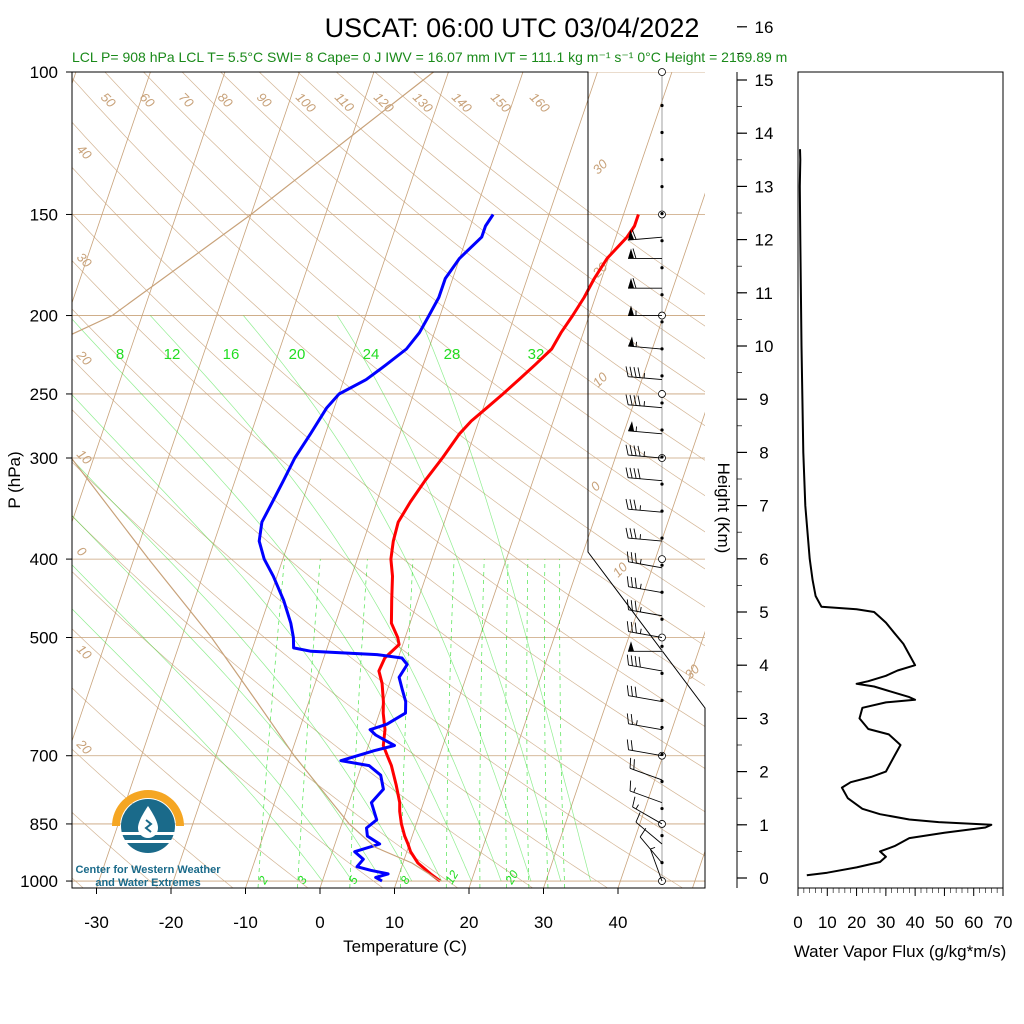 This screenshot has width=1024, height=1024. What do you see at coordinates (44, 756) in the screenshot?
I see `pressure-tick-label: 700` at bounding box center [44, 756].